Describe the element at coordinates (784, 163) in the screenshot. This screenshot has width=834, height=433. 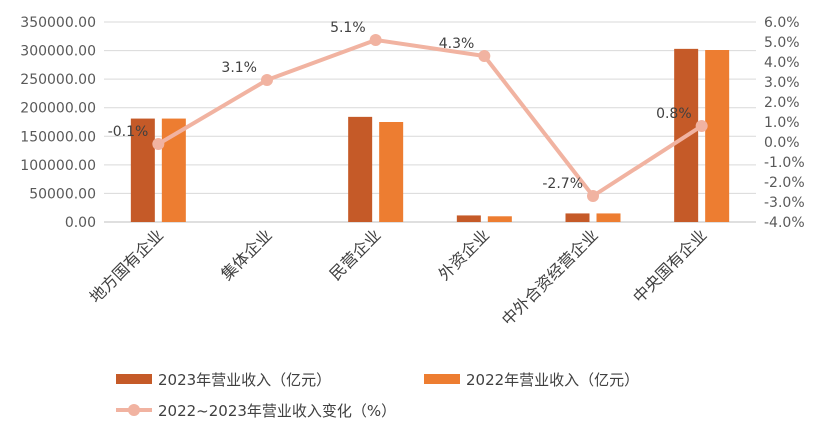
I see `y-right-tick-label: -1.0%` at that location.